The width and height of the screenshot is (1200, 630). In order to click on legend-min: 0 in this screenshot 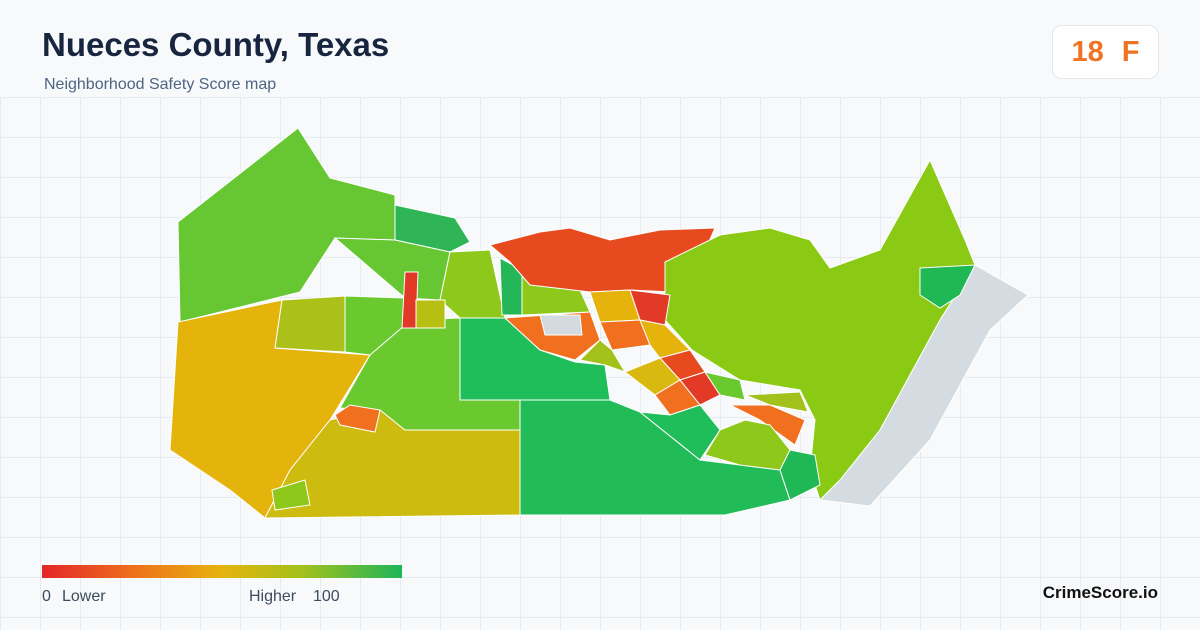, I will do `click(46, 596)`.